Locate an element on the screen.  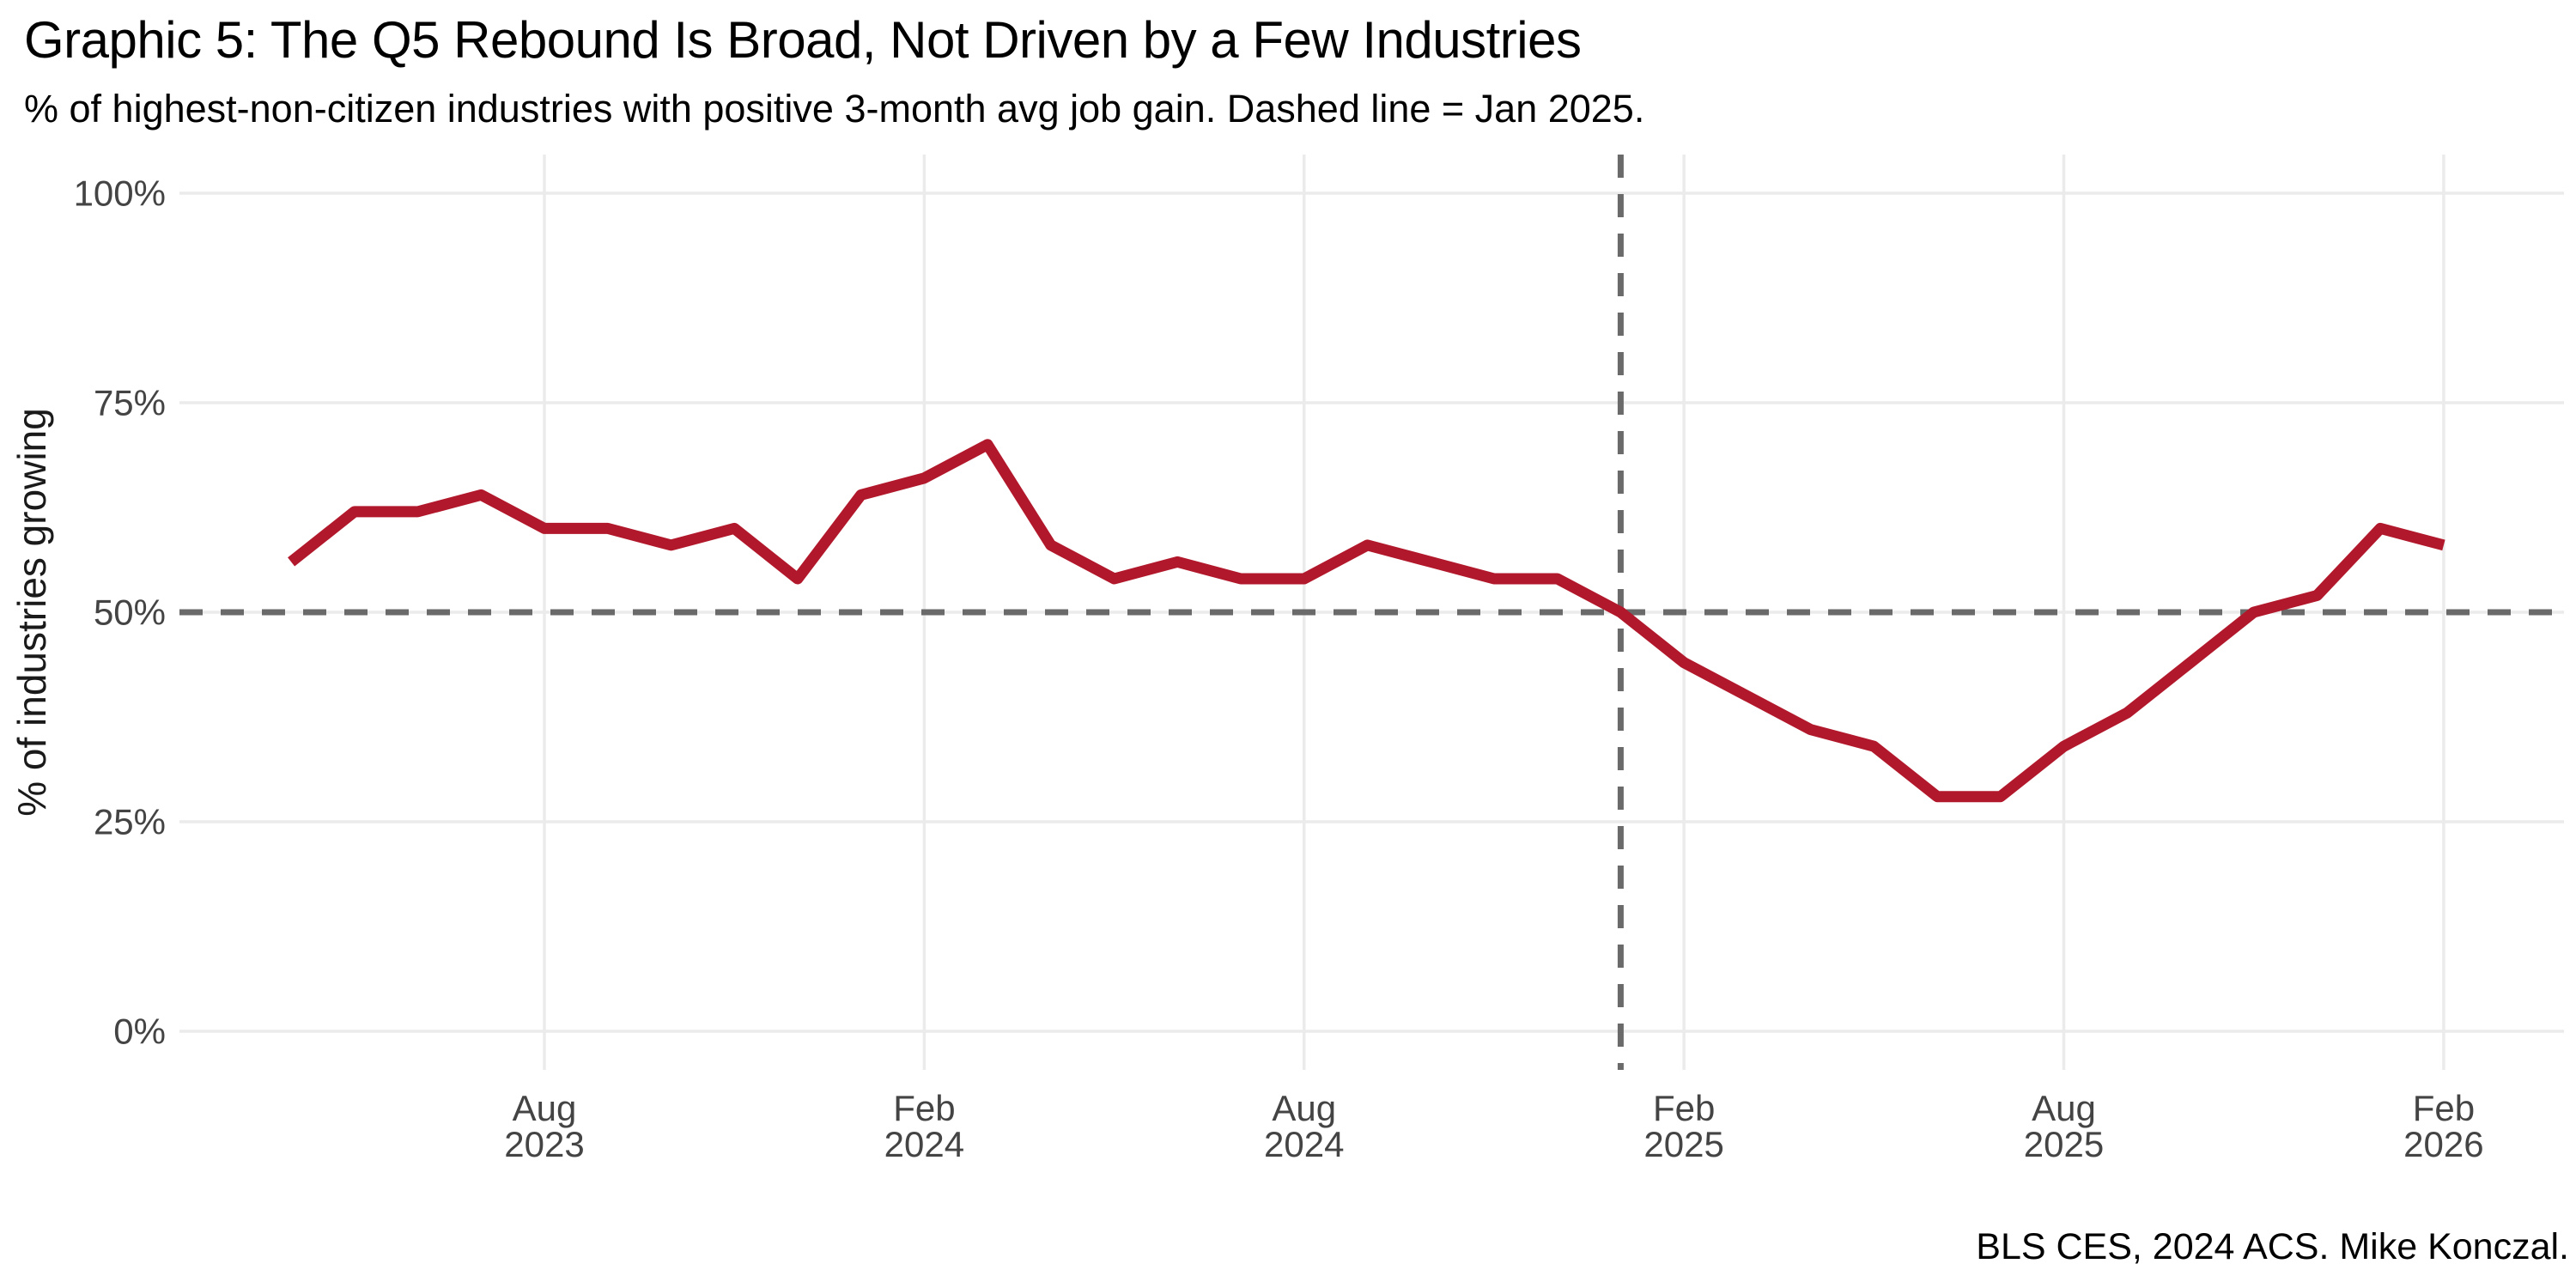
y-tick-label: 50% is located at coordinates (130, 612).